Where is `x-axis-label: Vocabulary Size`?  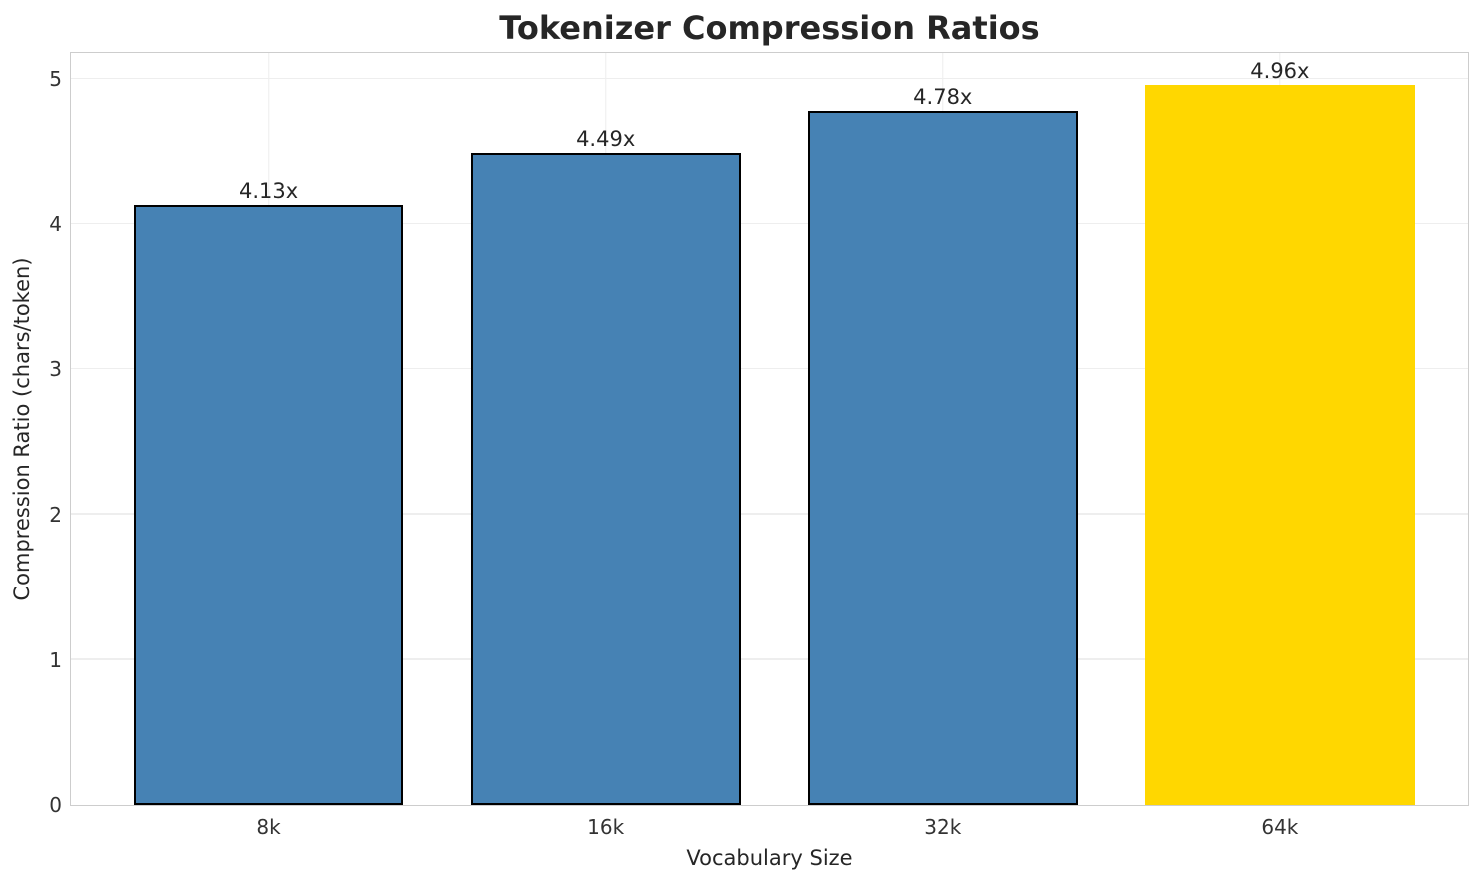
x-axis-label: Vocabulary Size is located at coordinates (769, 858).